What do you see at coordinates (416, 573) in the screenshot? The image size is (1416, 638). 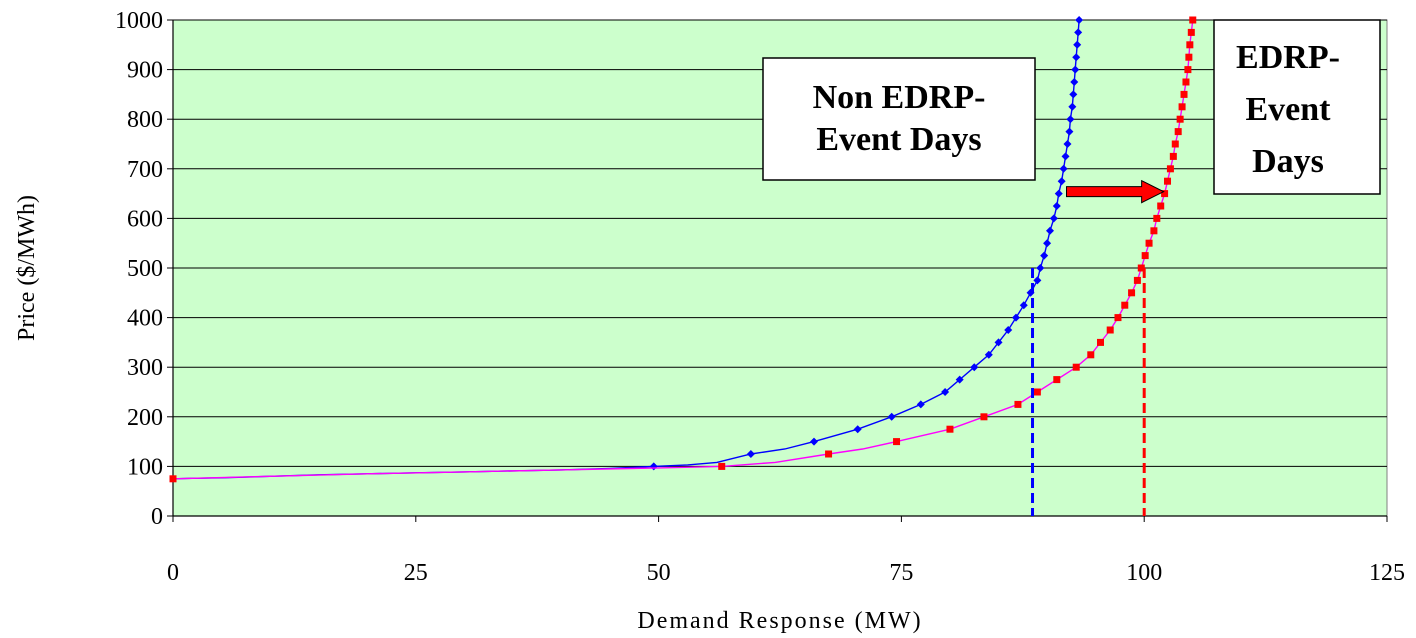 I see `x-tick-label: 25` at bounding box center [416, 573].